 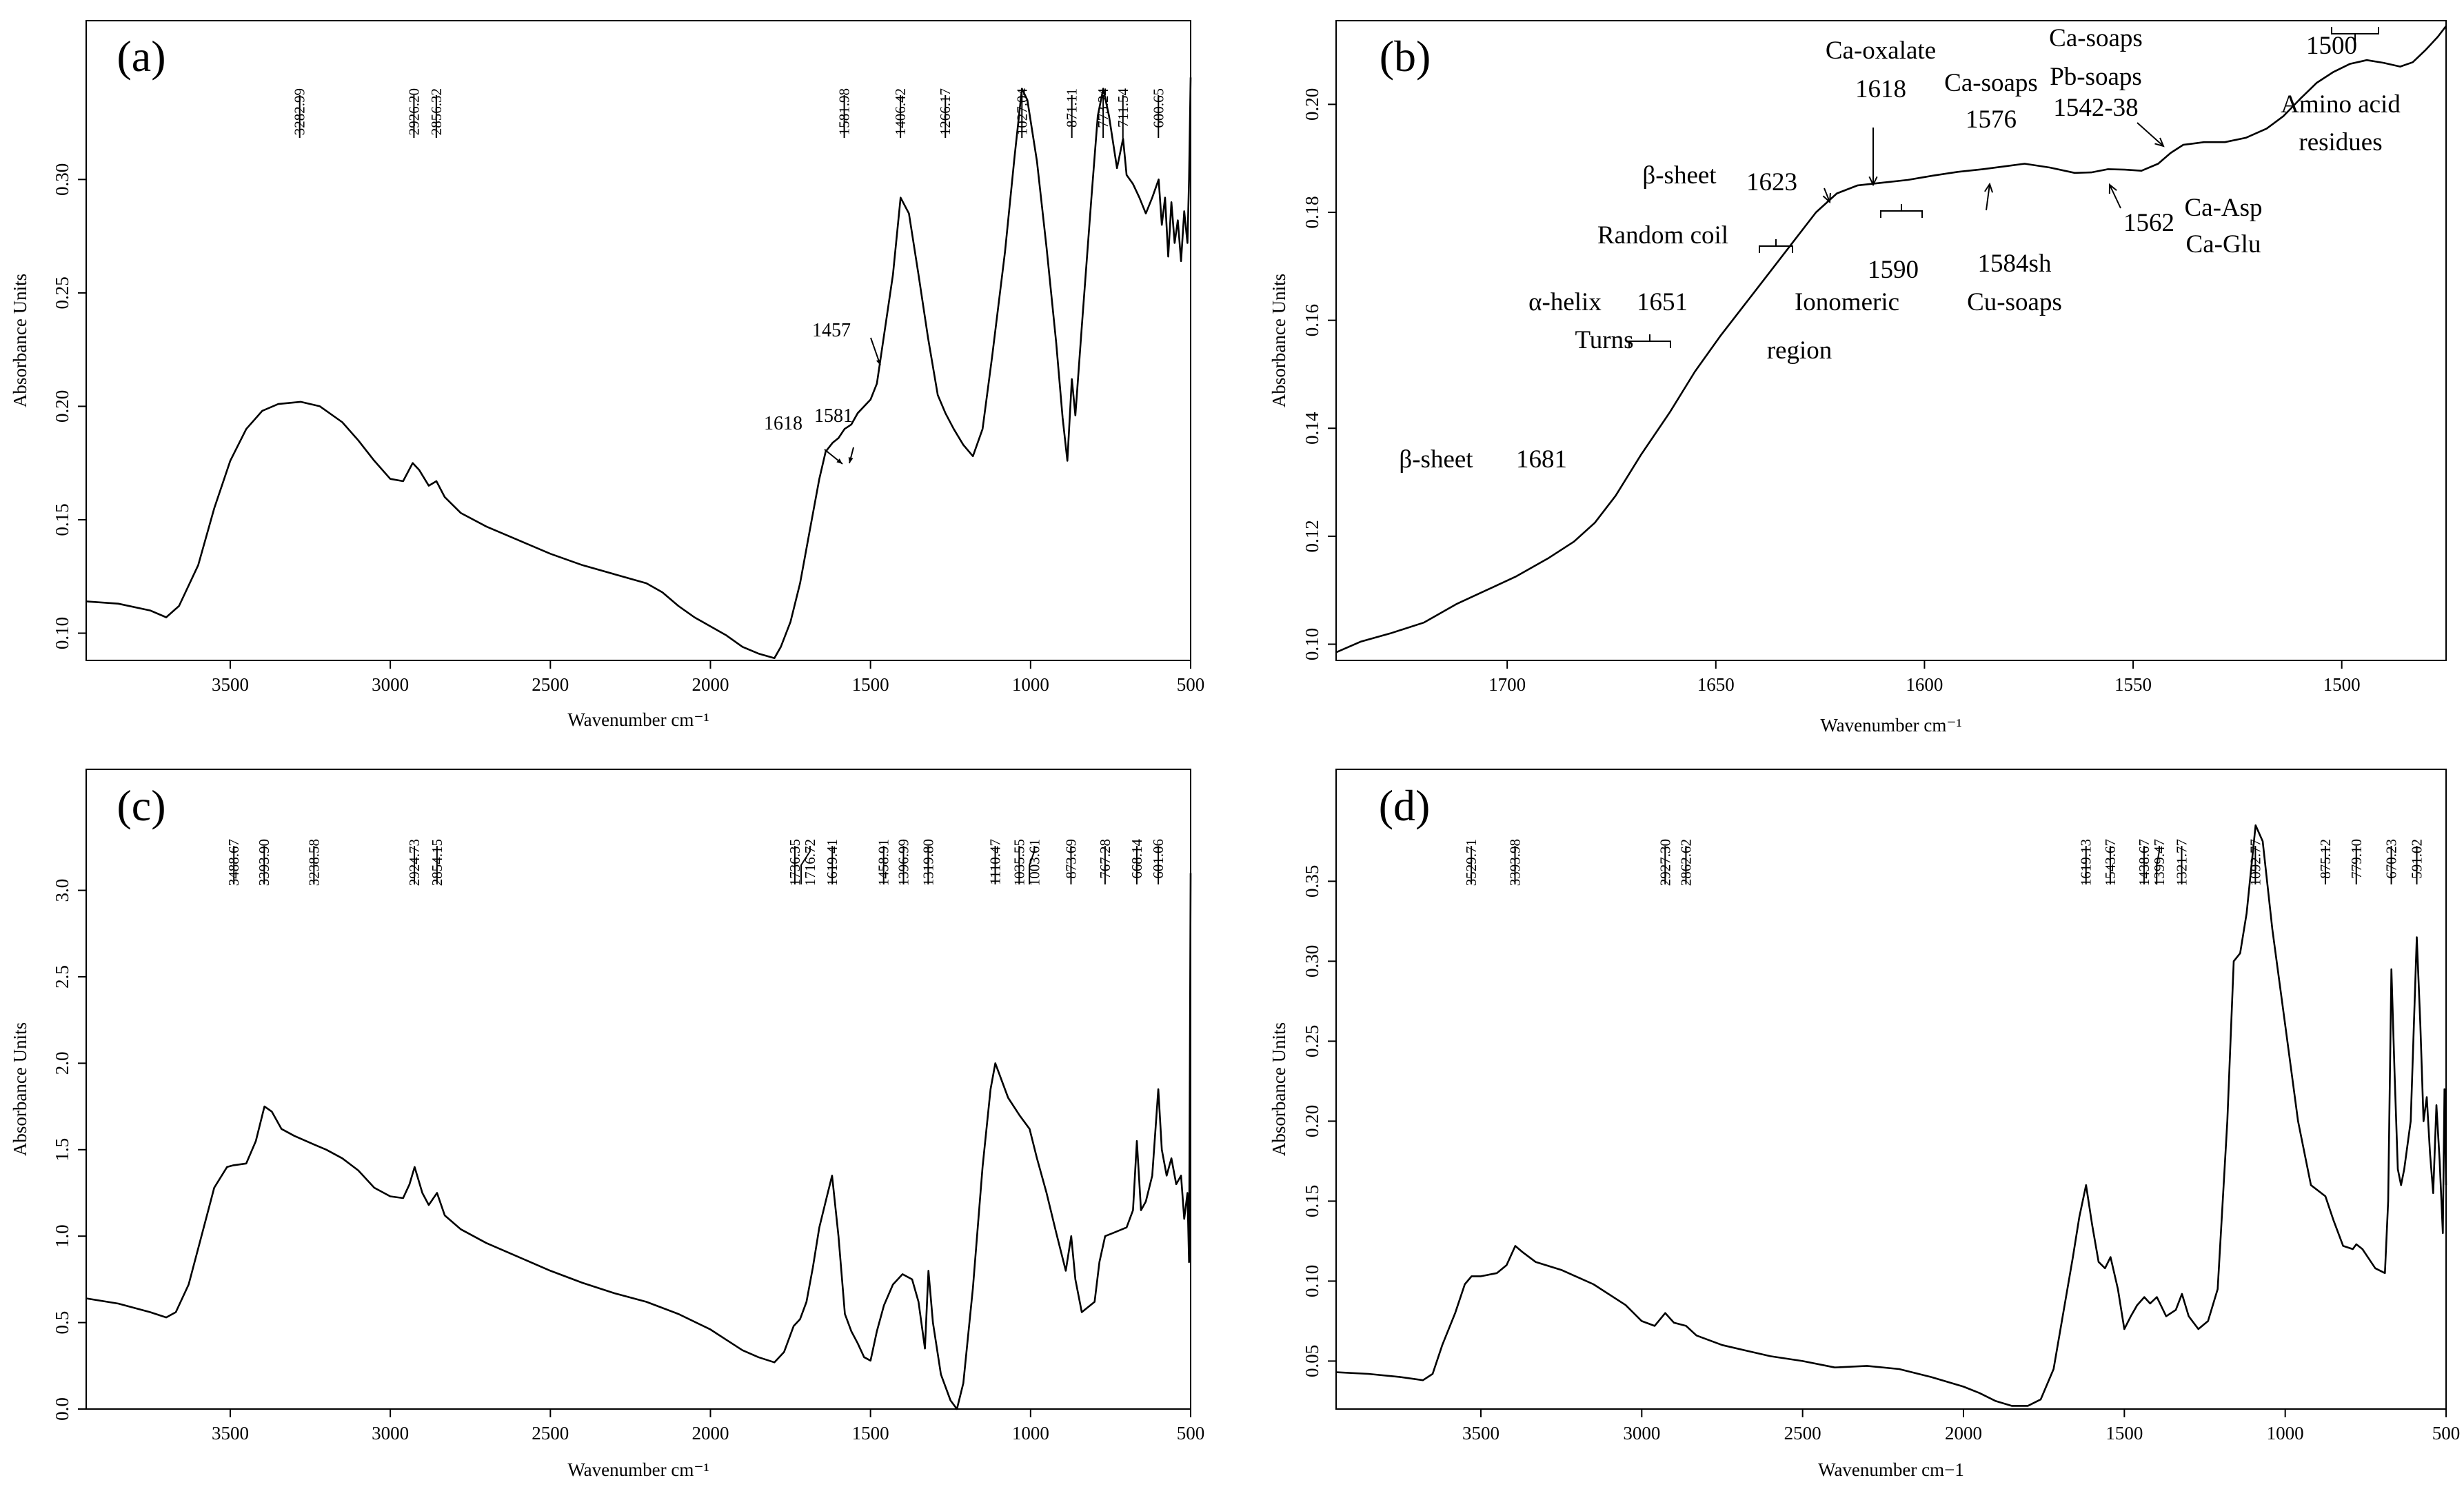 I want to click on peak-marker-label: 3393.90, so click(x=264, y=862).